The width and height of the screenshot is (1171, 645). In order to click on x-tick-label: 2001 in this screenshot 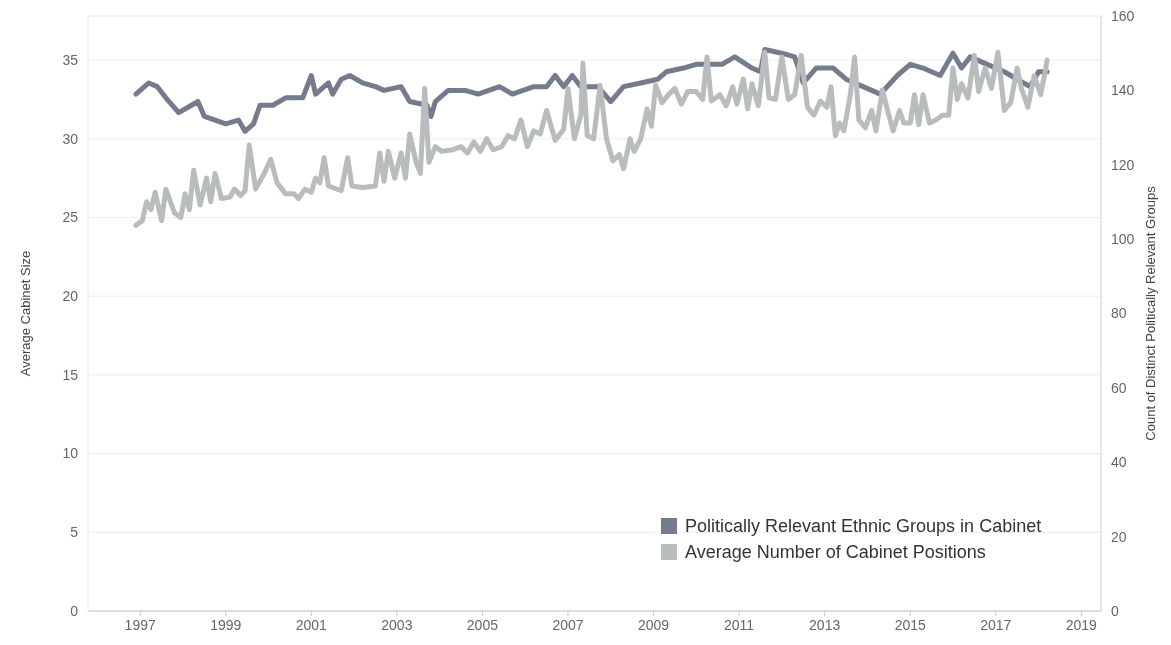, I will do `click(311, 625)`.